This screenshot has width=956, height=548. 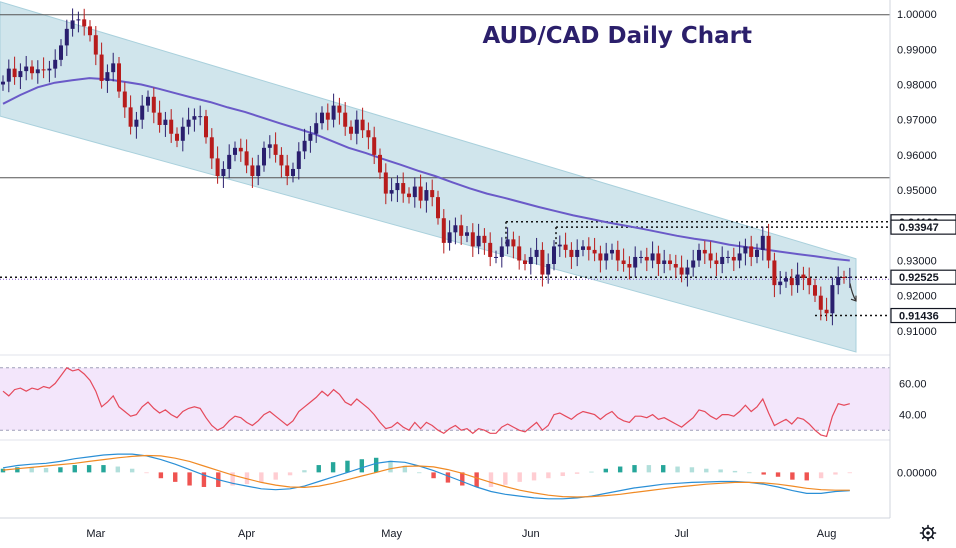 What do you see at coordinates (917, 50) in the screenshot?
I see `price-tick-label: 0.99000` at bounding box center [917, 50].